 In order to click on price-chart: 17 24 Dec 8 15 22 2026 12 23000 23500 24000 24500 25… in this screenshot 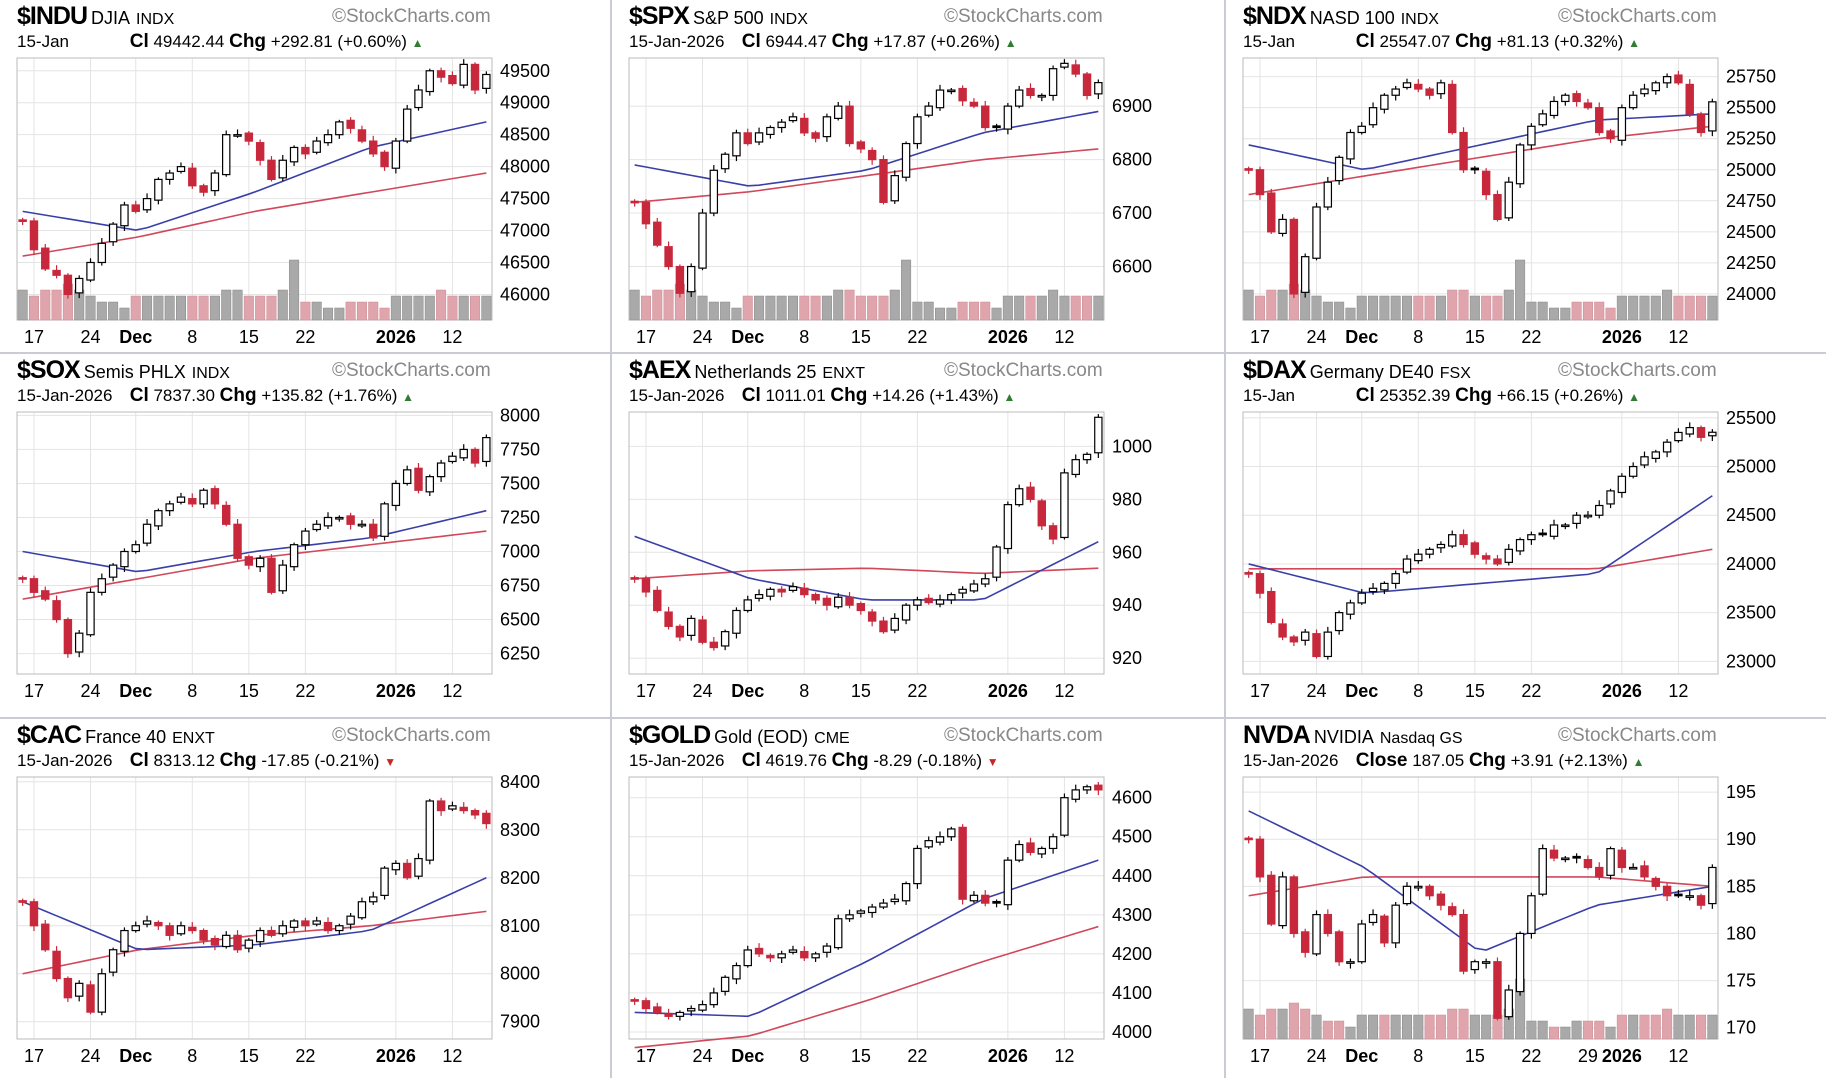, I will do `click(1526, 558)`.